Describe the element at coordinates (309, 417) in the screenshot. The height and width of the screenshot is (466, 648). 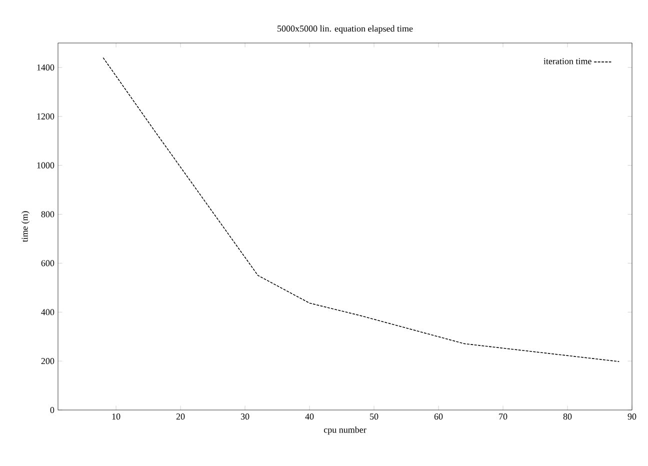
I see `x-tick-label: 40` at that location.